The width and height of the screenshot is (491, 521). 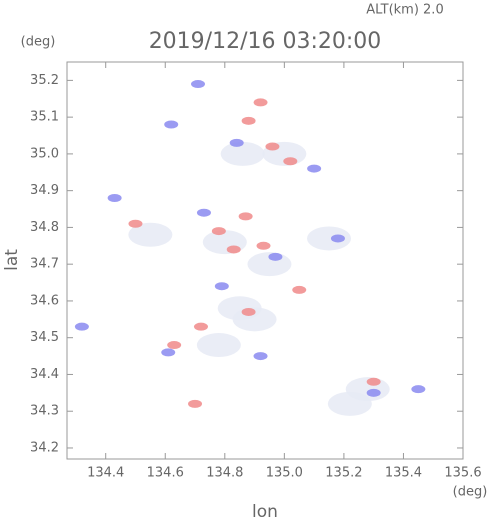 What do you see at coordinates (44, 264) in the screenshot?
I see `y-tick-label: 34.7` at bounding box center [44, 264].